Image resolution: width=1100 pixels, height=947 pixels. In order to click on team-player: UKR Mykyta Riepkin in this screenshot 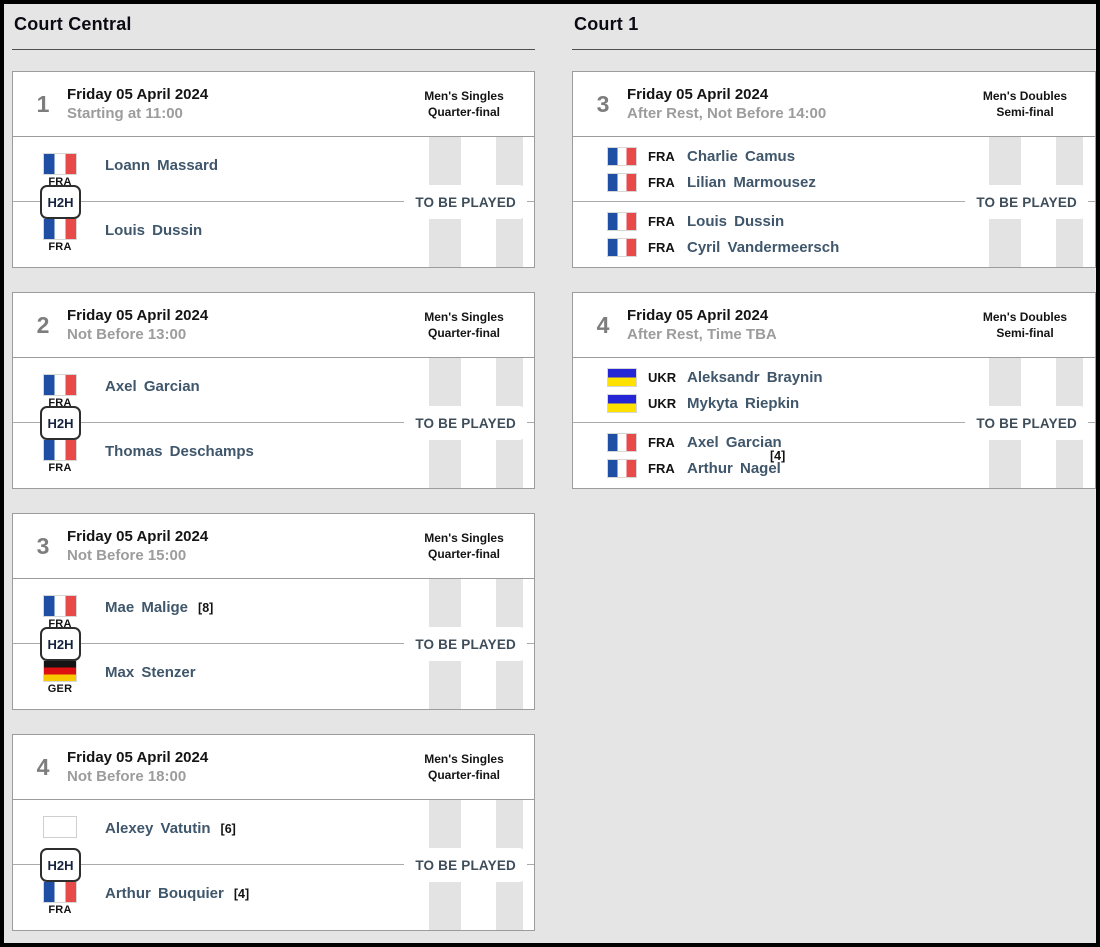, I will do `click(715, 403)`.